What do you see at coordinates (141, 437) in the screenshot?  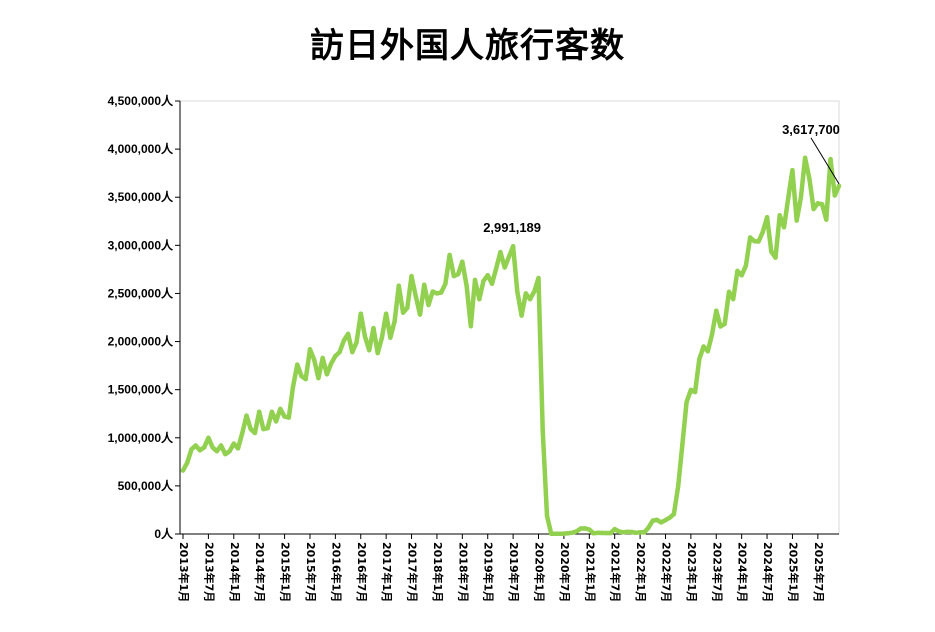 I see `y-tick-label: 1,000,000人` at bounding box center [141, 437].